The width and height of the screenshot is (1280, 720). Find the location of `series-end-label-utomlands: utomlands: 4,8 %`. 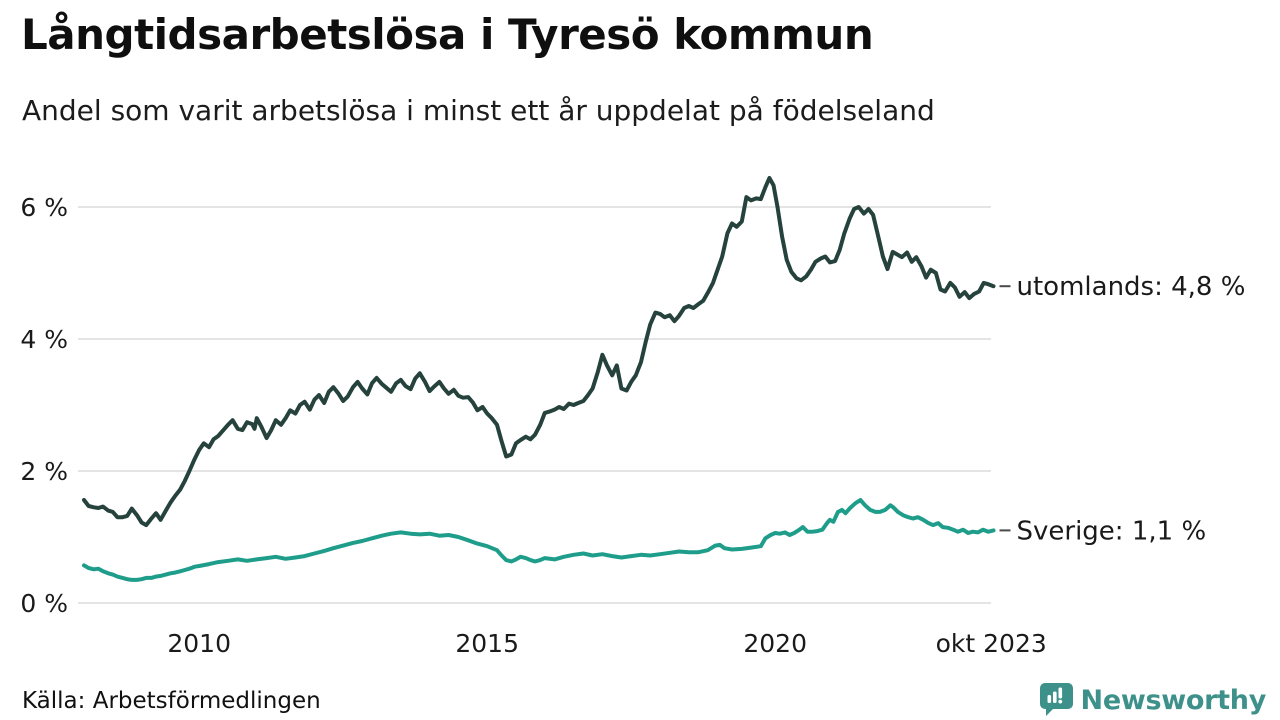

series-end-label-utomlands: utomlands: 4,8 % is located at coordinates (1131, 287).